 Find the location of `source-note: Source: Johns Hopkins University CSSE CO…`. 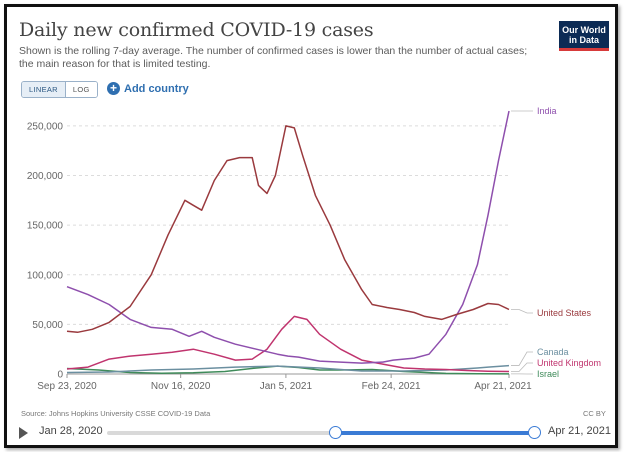

source-note: Source: Johns Hopkins University CSSE CO… is located at coordinates (116, 413).